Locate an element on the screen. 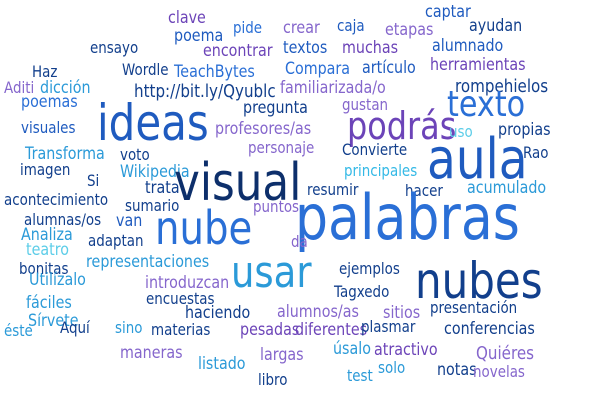  cloud-word: teatro is located at coordinates (51, 250).